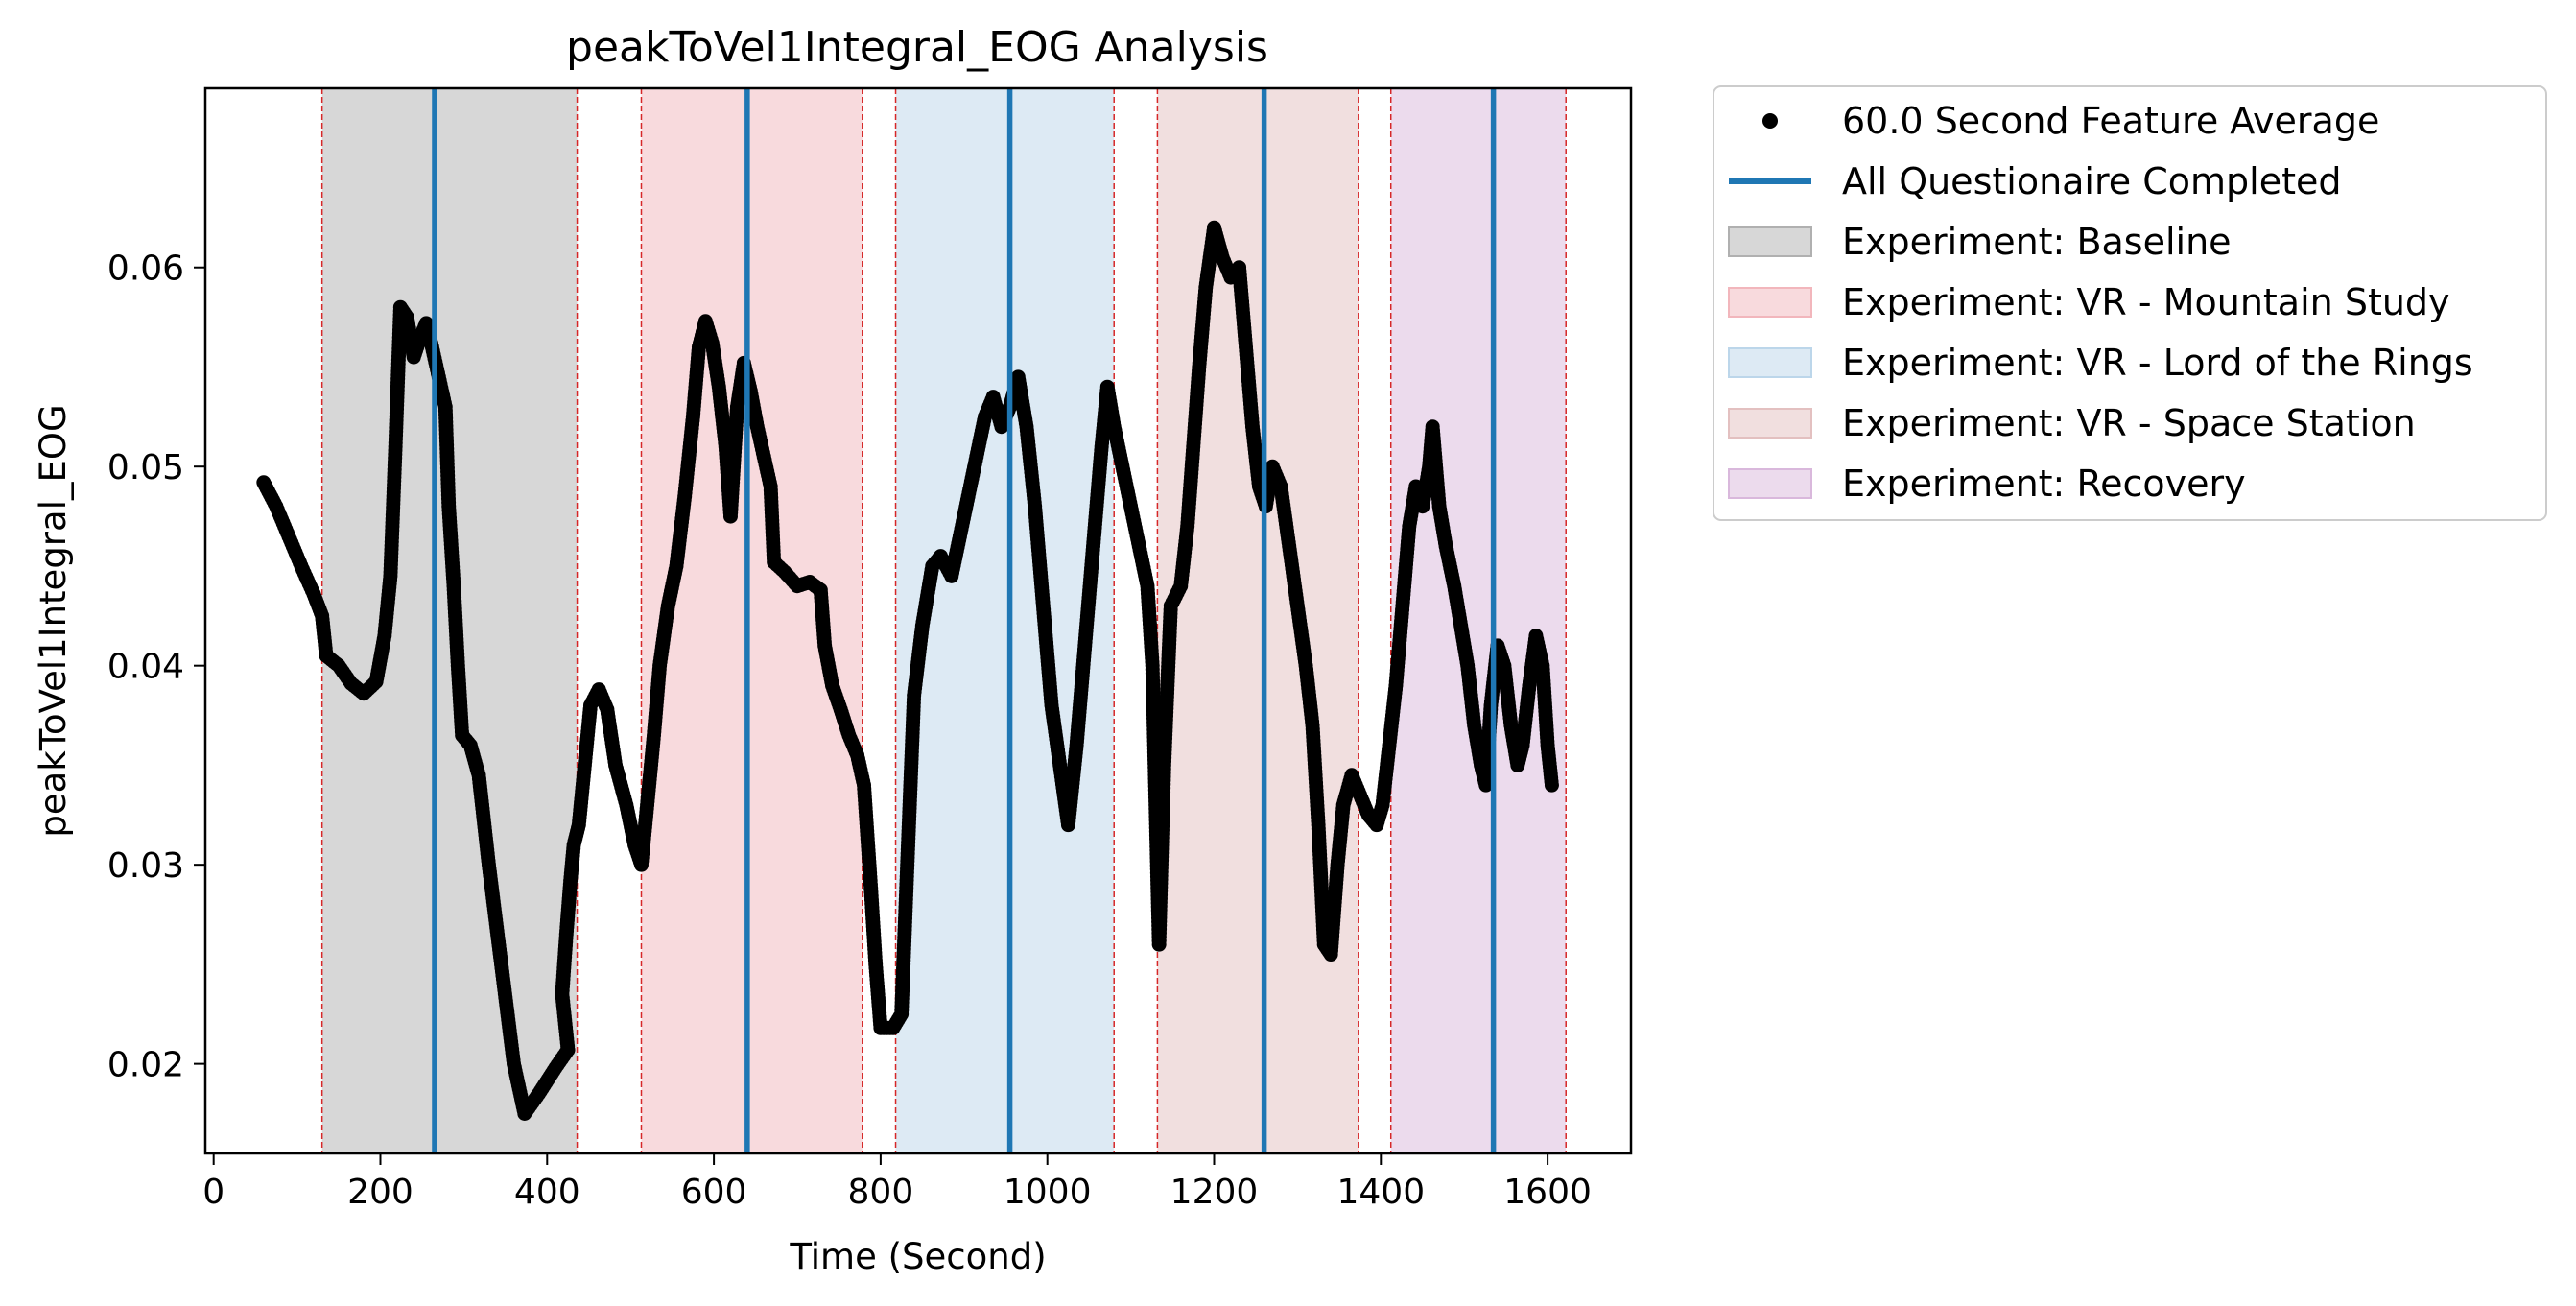  Describe the element at coordinates (145, 468) in the screenshot. I see `y-tick-label: 0.05` at that location.